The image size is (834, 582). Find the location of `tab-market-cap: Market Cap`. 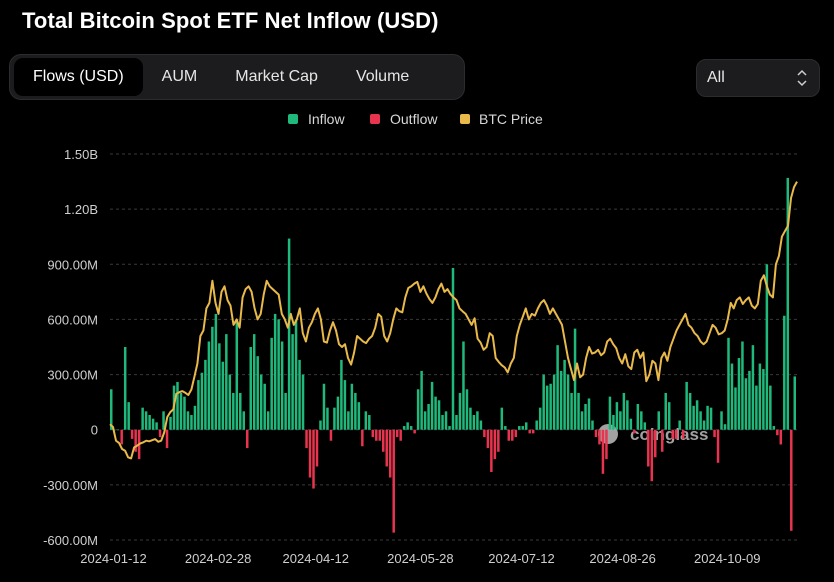

tab-market-cap: Market Cap is located at coordinates (276, 76).